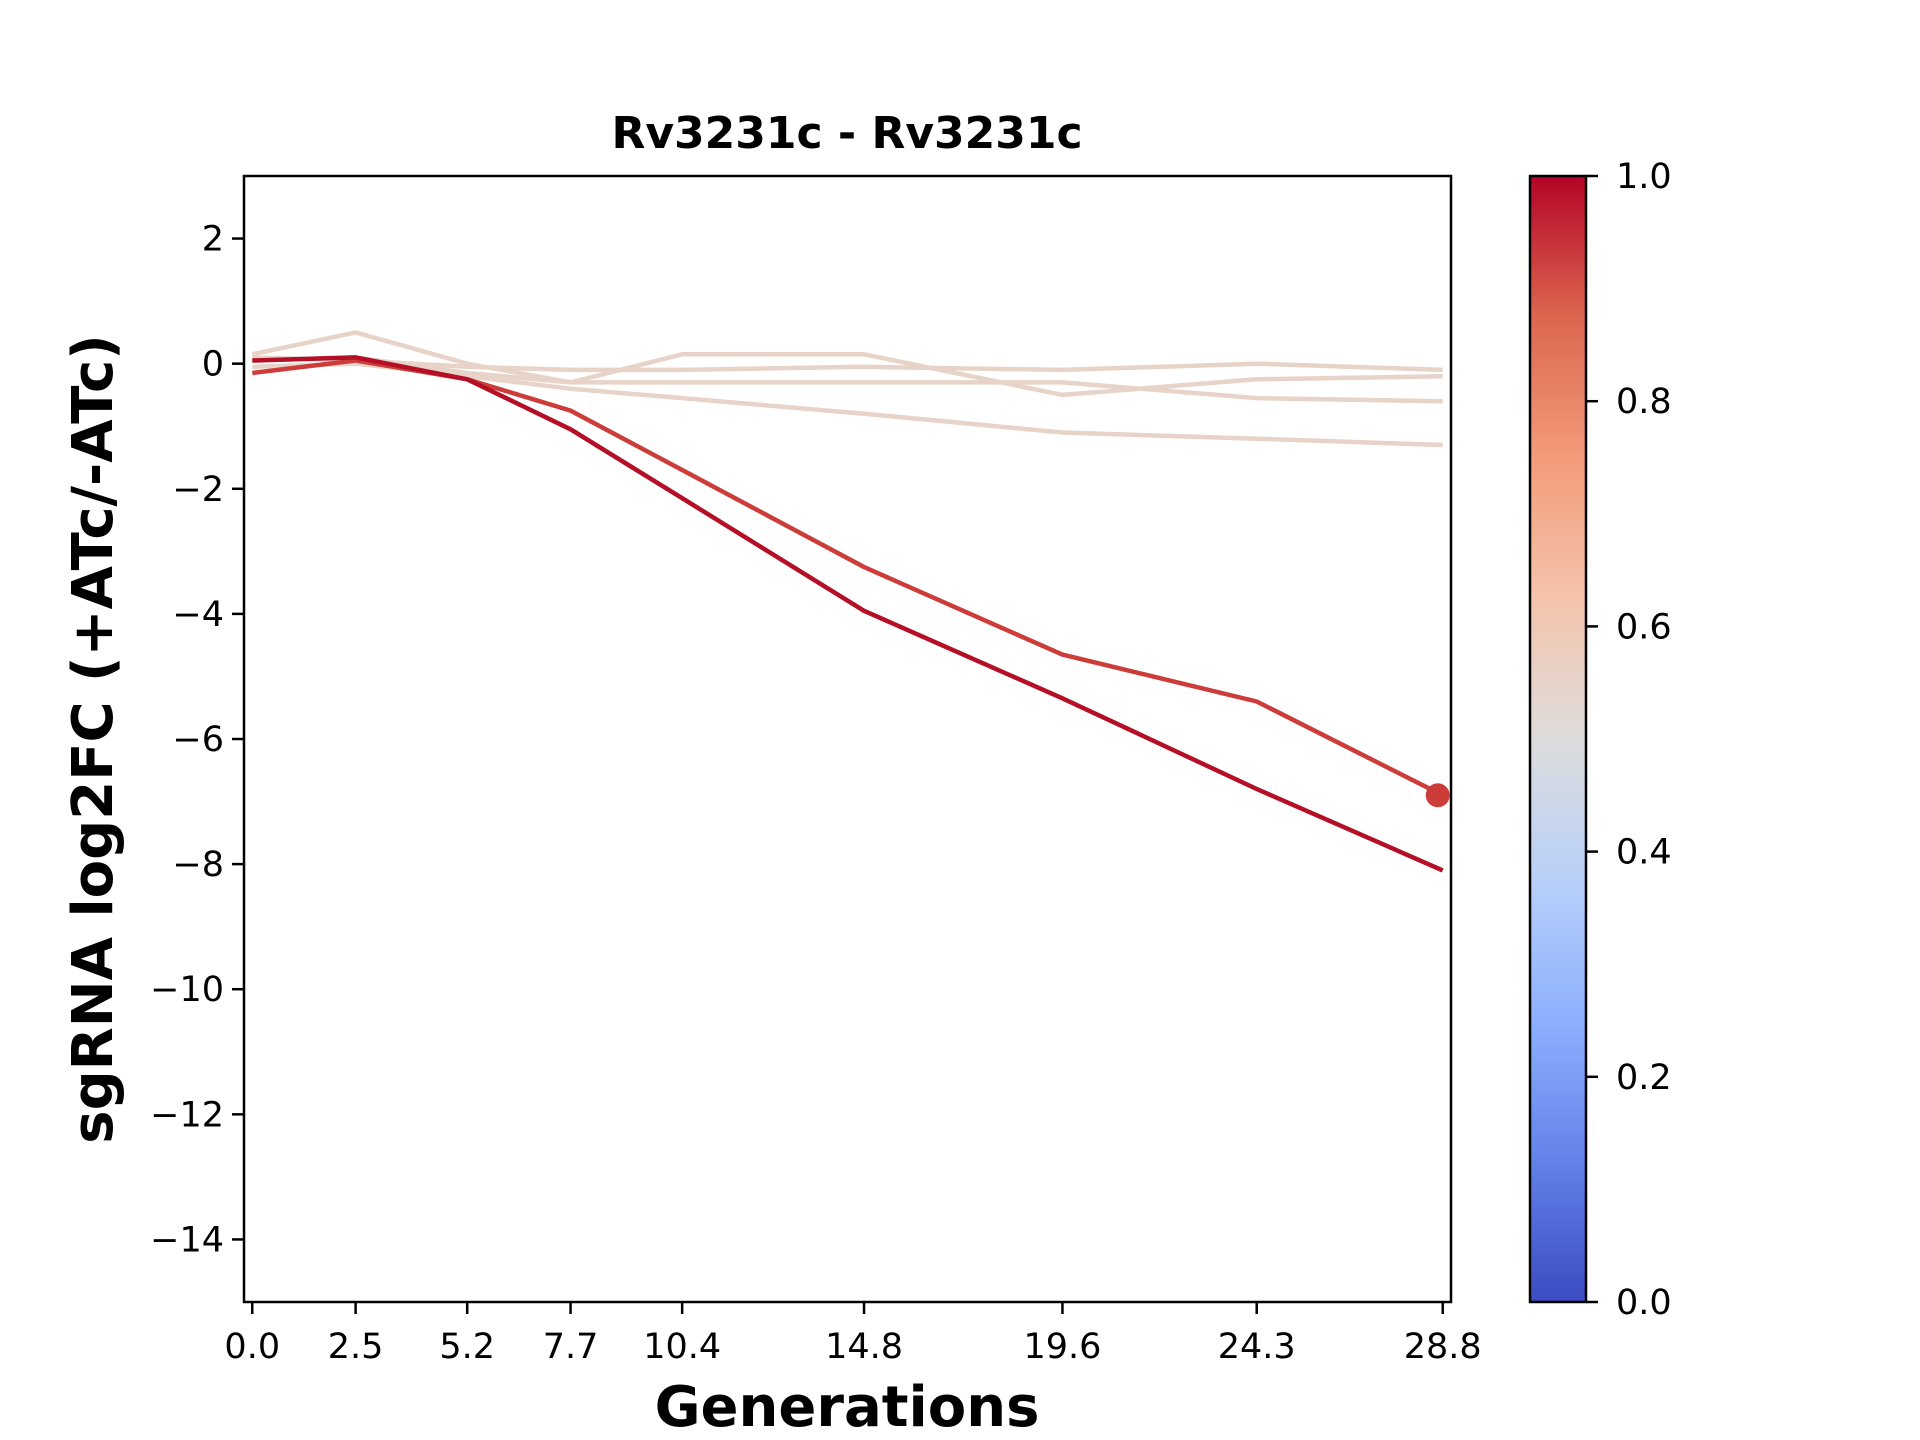 Image resolution: width=1920 pixels, height=1440 pixels. What do you see at coordinates (864, 1347) in the screenshot?
I see `x-tick-label: 14.8` at bounding box center [864, 1347].